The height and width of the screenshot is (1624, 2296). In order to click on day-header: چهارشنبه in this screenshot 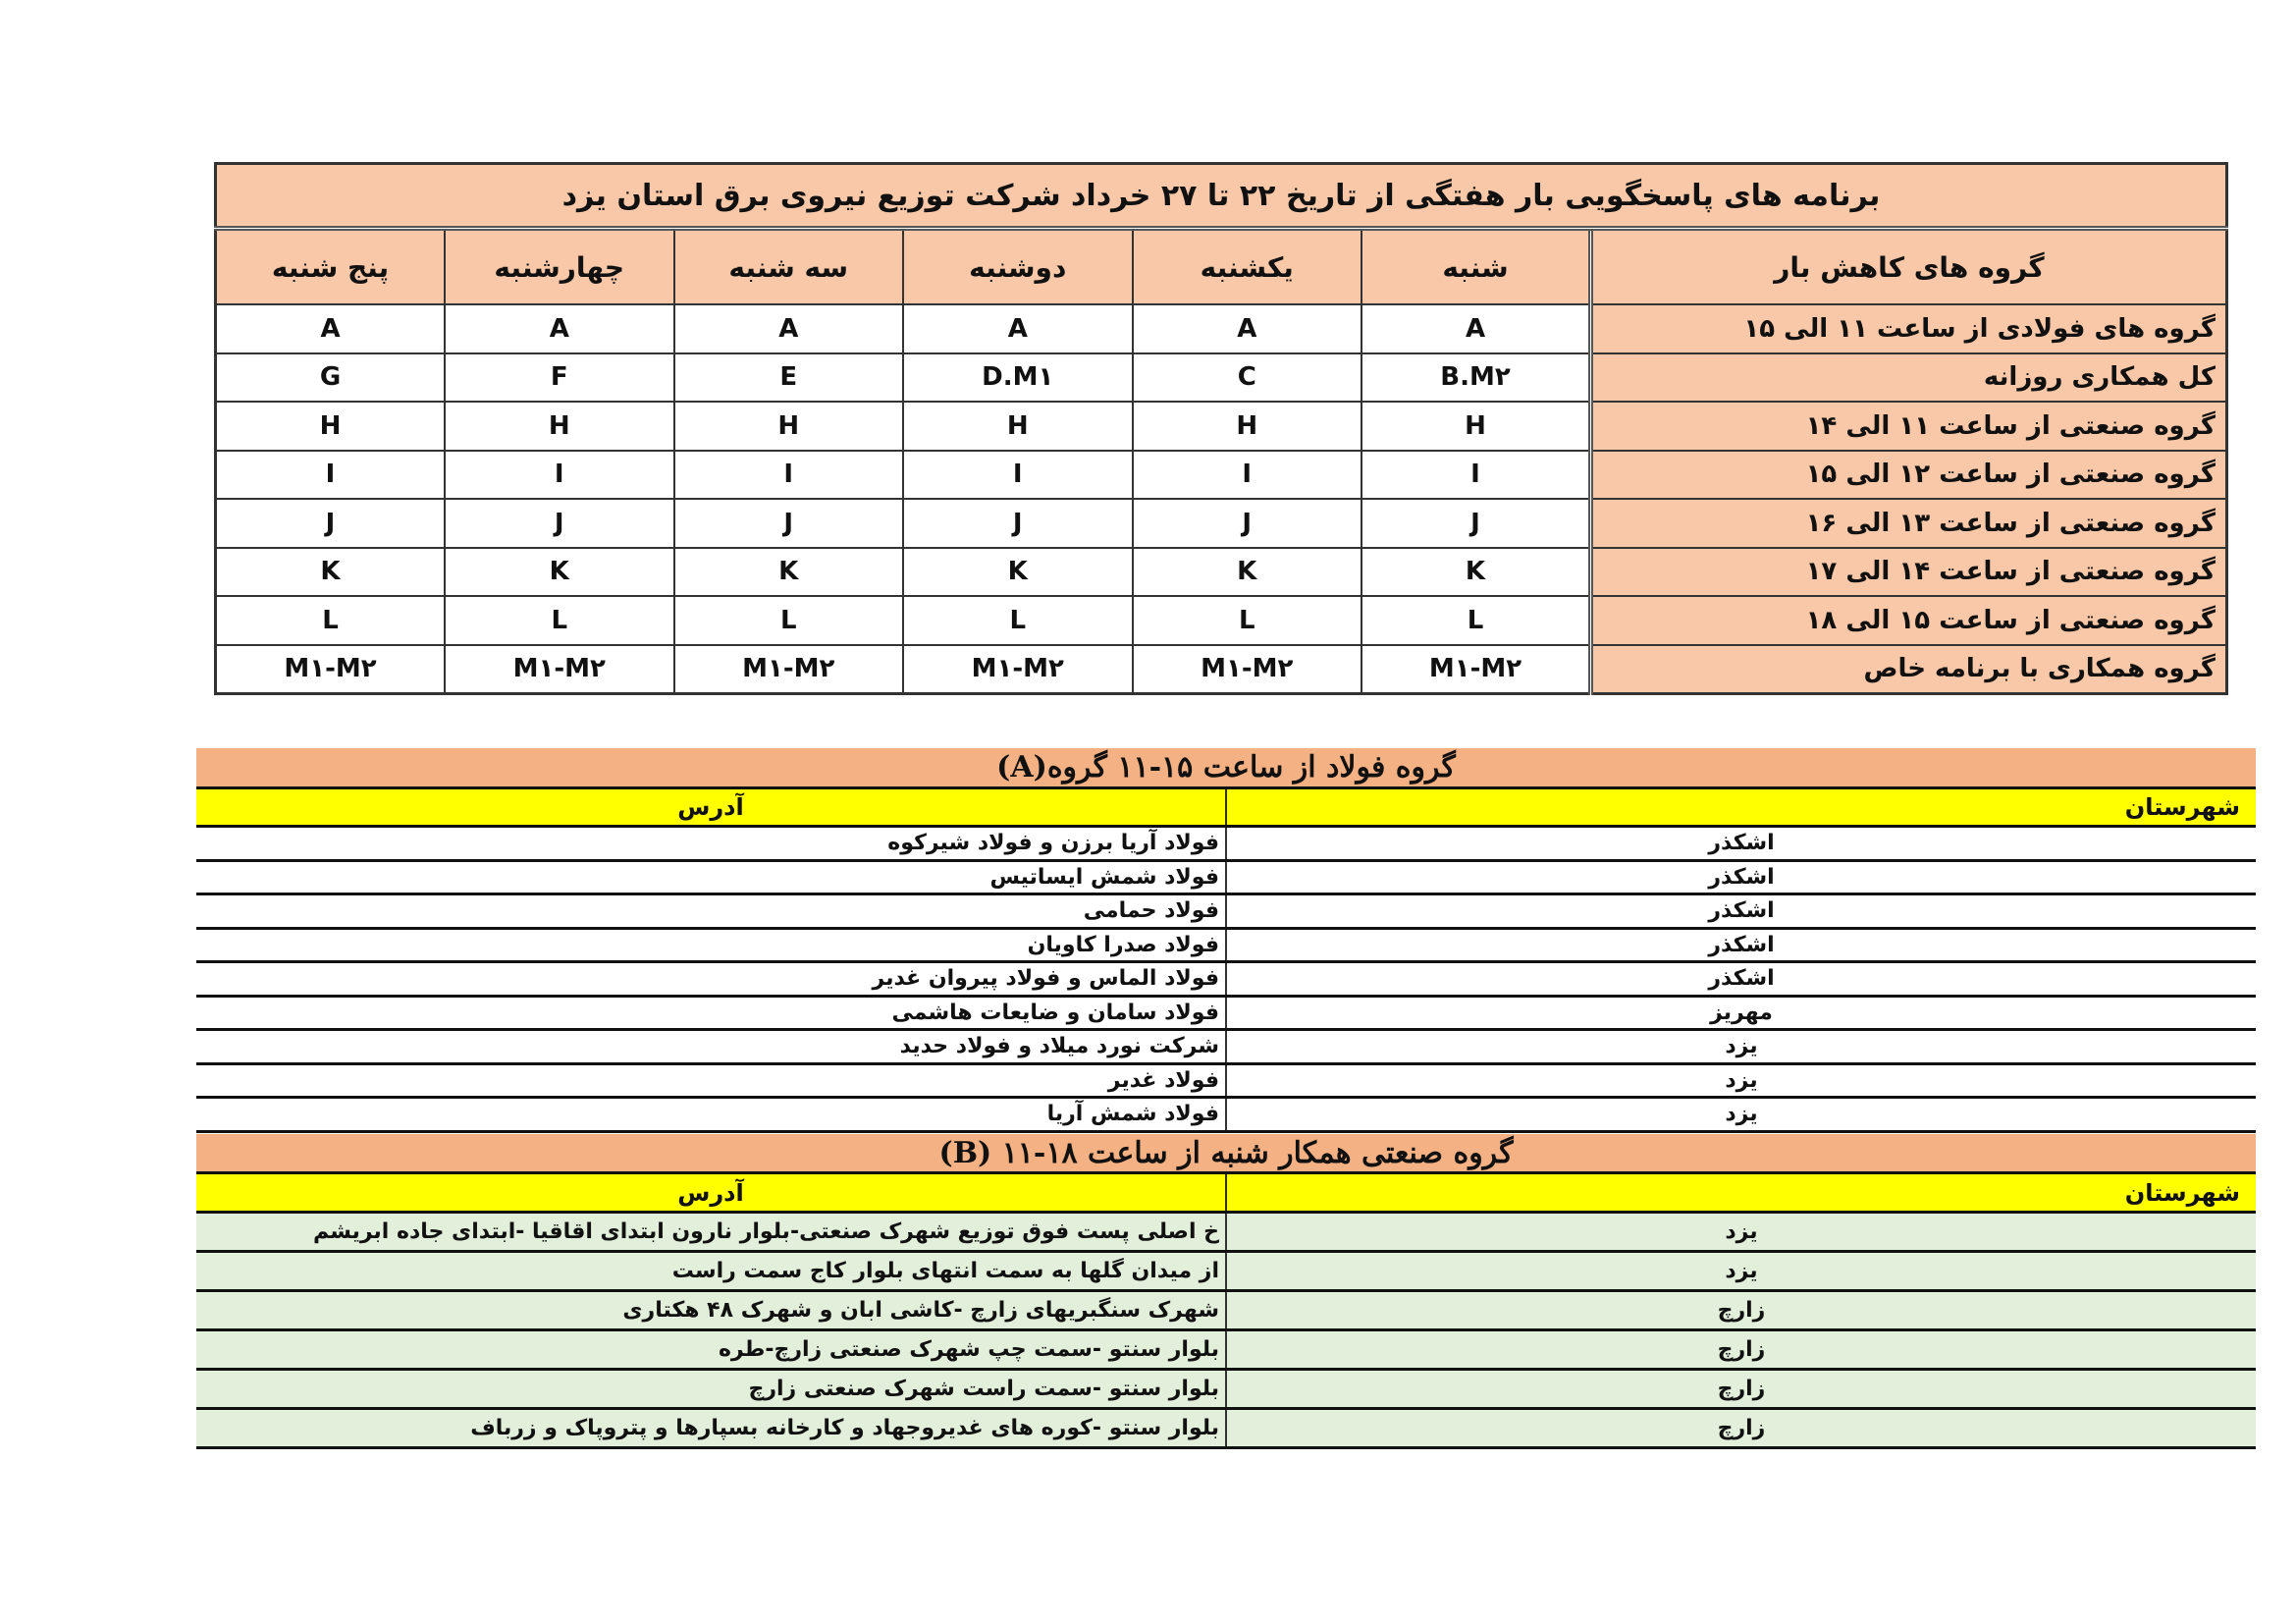, I will do `click(559, 266)`.